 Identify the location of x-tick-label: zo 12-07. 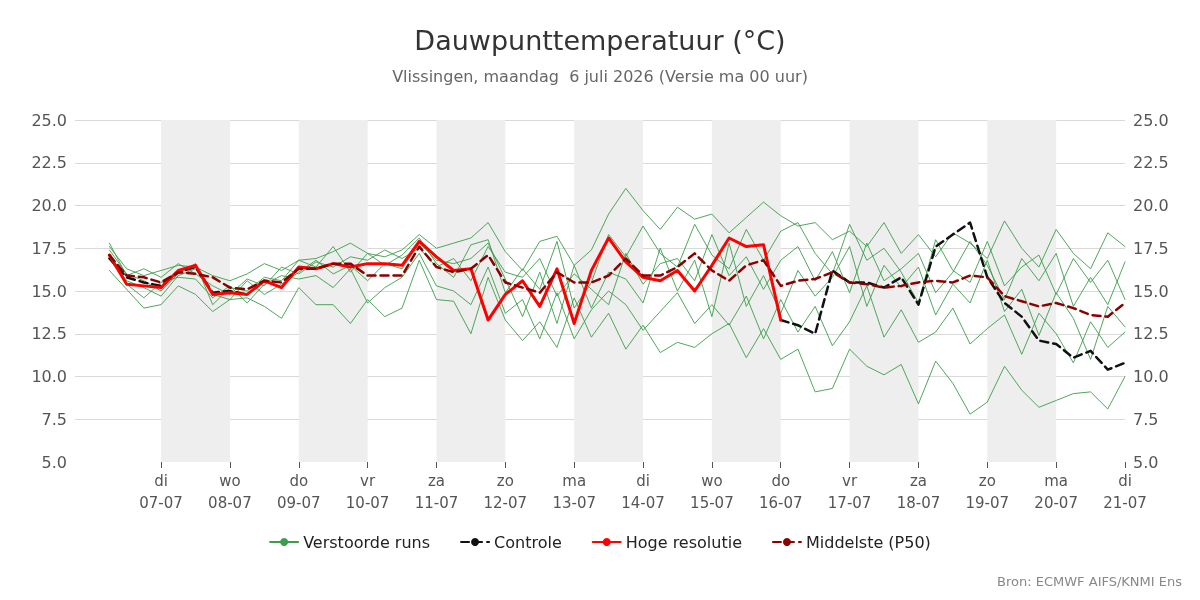
(505, 492).